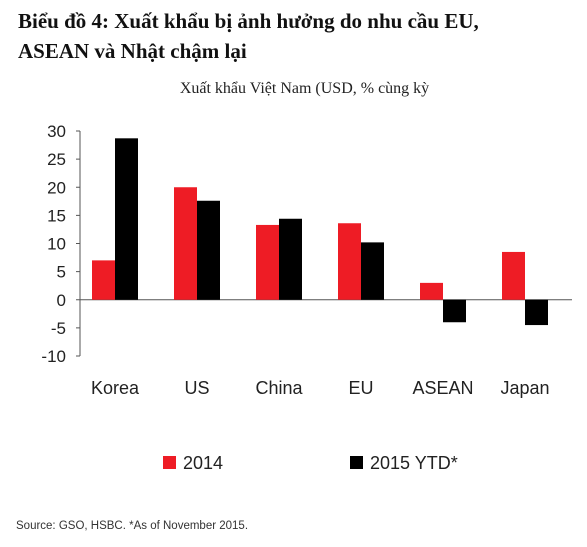 The width and height of the screenshot is (587, 547). What do you see at coordinates (304, 88) in the screenshot?
I see `chart-subtitle: Xuất khẩu Việt Nam (USD, % cùng kỳ` at bounding box center [304, 88].